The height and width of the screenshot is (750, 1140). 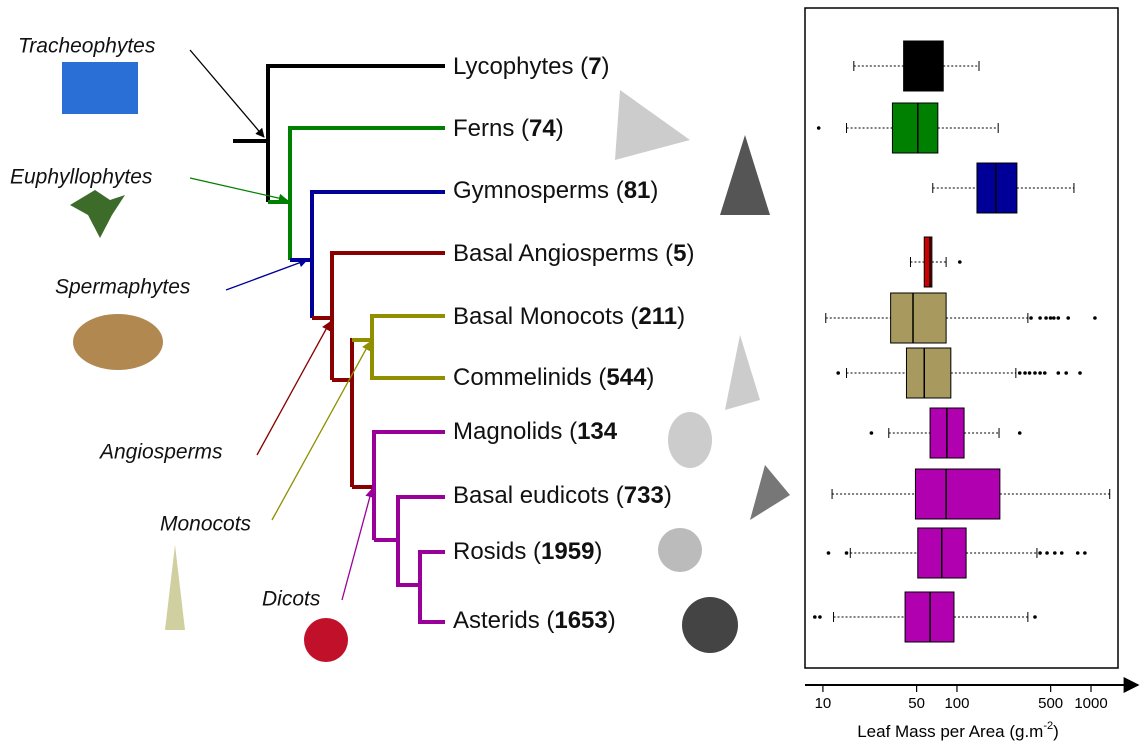 What do you see at coordinates (538, 495) in the screenshot?
I see `taxon-name: Basal eudicots (` at bounding box center [538, 495].